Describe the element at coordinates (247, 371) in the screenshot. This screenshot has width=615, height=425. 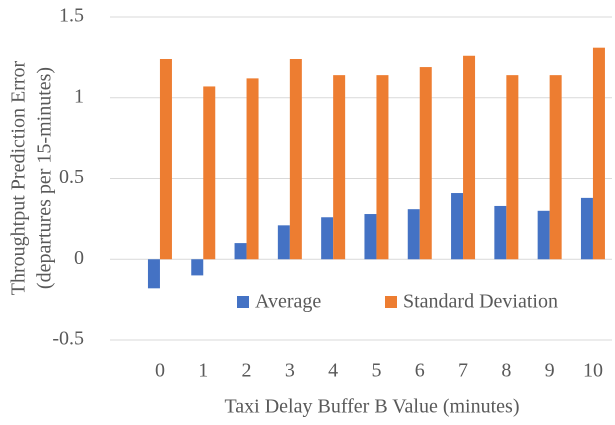
I see `x-tick-label: 2` at that location.